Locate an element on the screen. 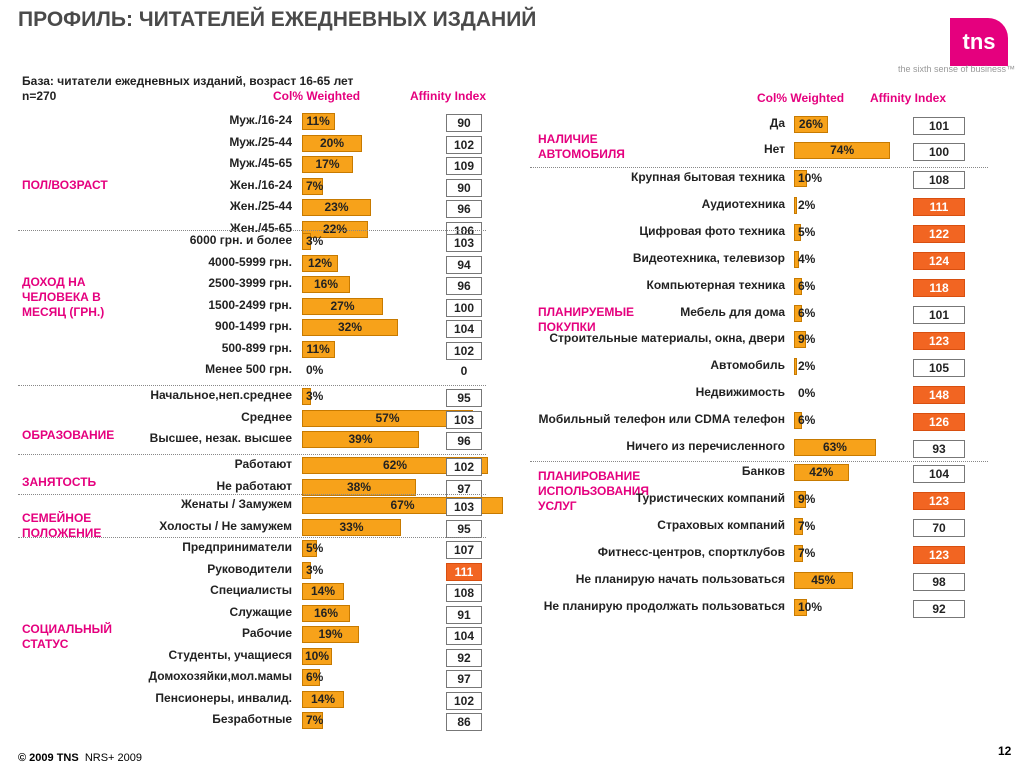 Image resolution: width=1024 pixels, height=768 pixels. category-label: ПЛАНИРОВАНИЕ ИСПОЛЬЗОВАНИЯ УСЛУГ is located at coordinates (594, 491).